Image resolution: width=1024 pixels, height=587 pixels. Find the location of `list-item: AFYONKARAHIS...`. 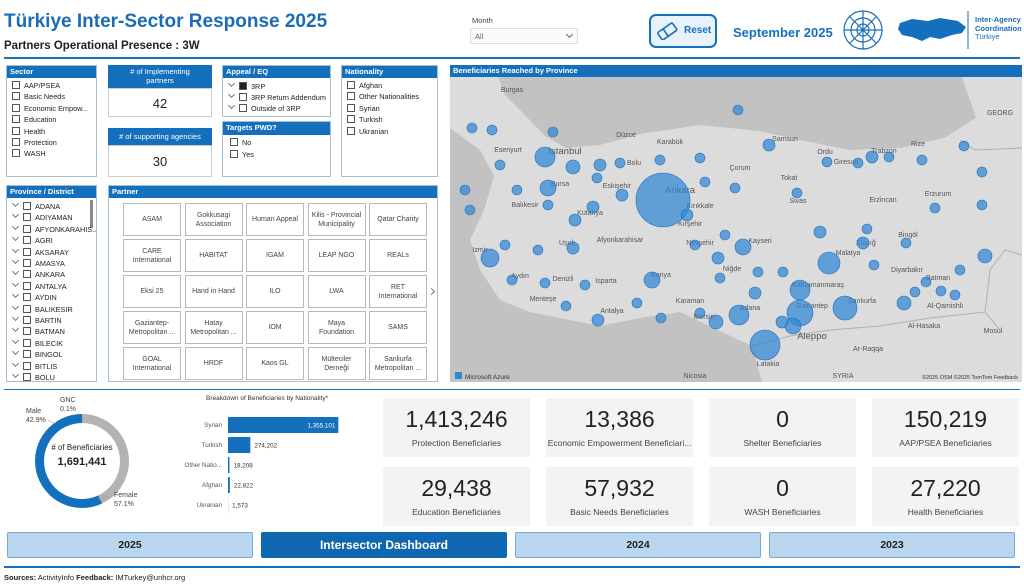

list-item: AFYONKARAHIS... is located at coordinates (53, 228).